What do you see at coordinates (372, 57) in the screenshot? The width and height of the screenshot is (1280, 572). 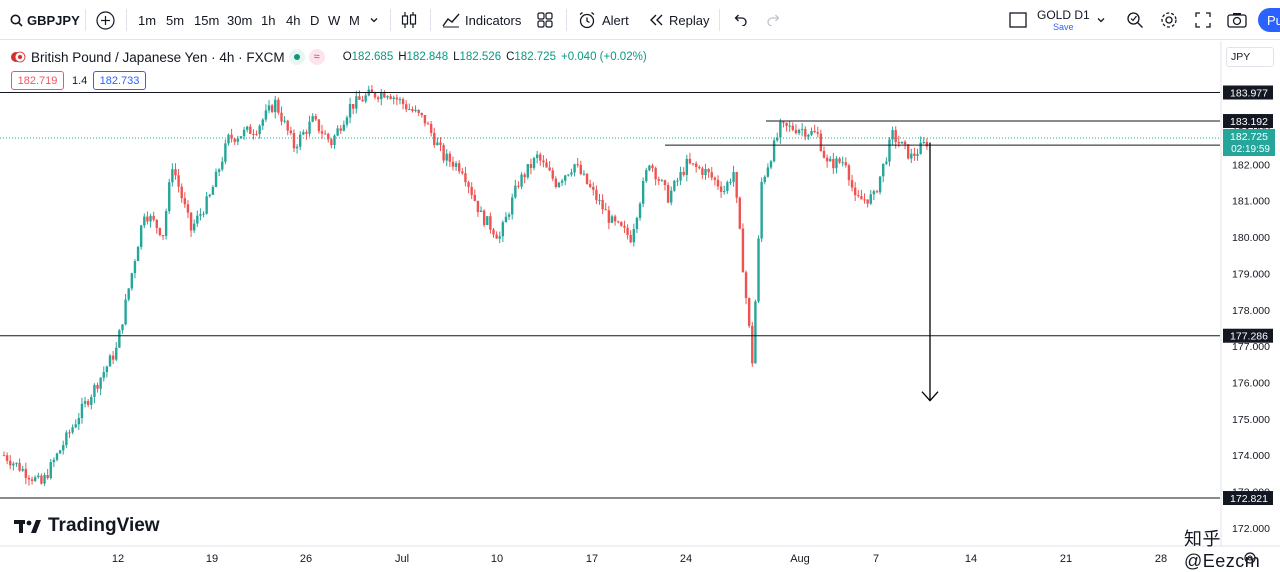 I see `open-value: 182.685` at bounding box center [372, 57].